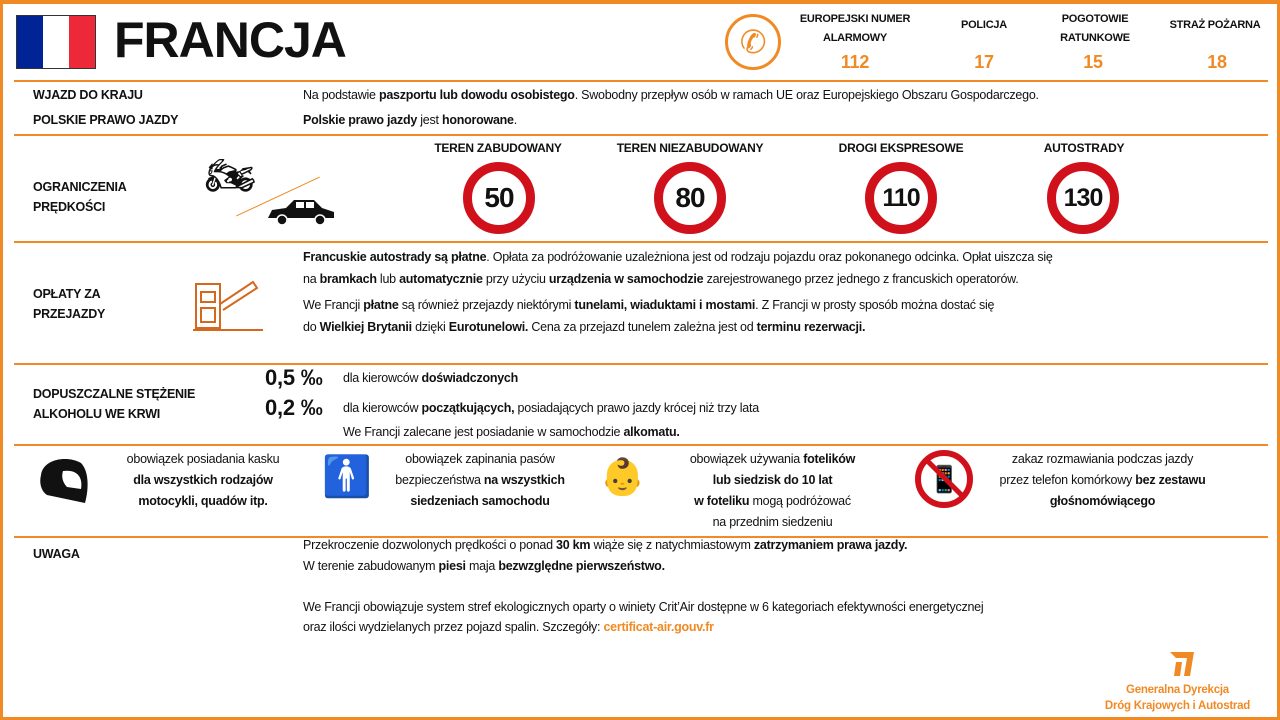 The width and height of the screenshot is (1280, 720). Describe the element at coordinates (772, 480) in the screenshot. I see `text-segment: lub siedzisk do 10 lat` at that location.